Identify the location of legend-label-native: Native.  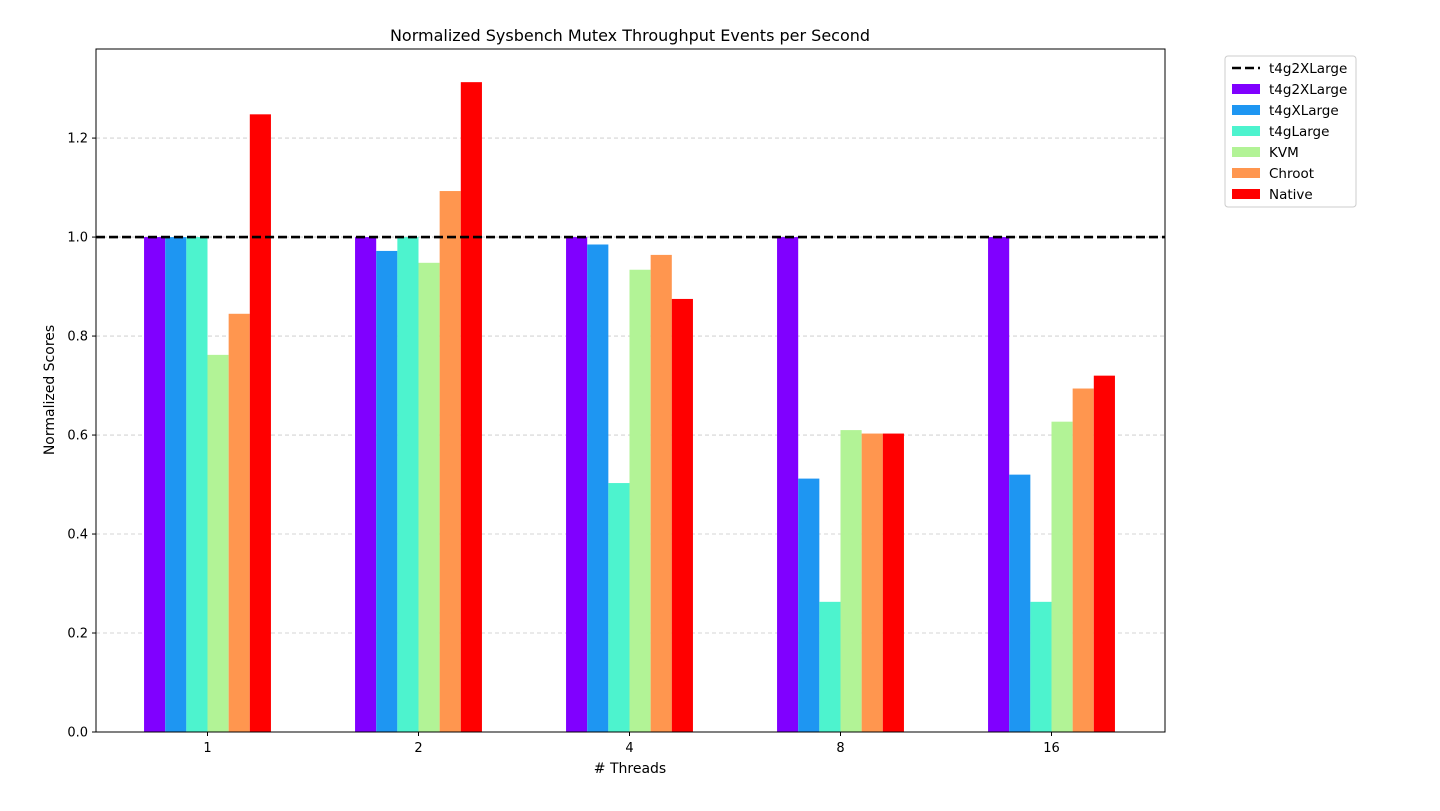
(1291, 195).